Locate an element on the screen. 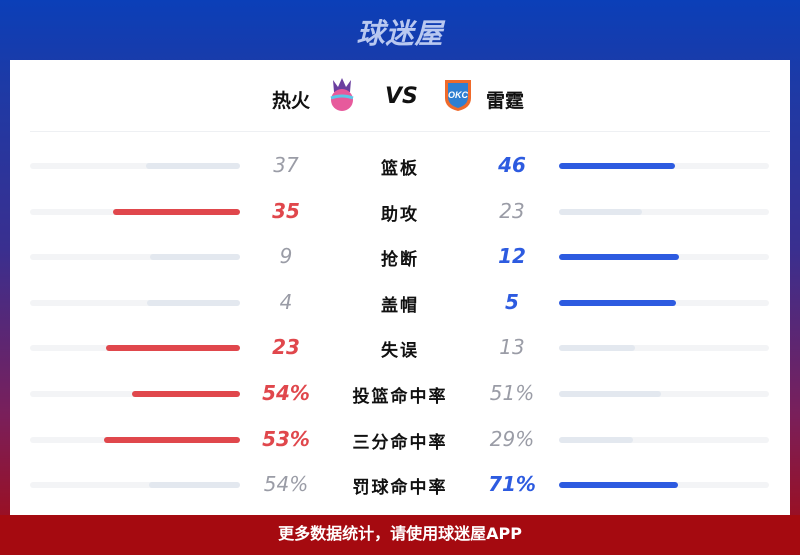  home-stat-value: 35 is located at coordinates (286, 210).